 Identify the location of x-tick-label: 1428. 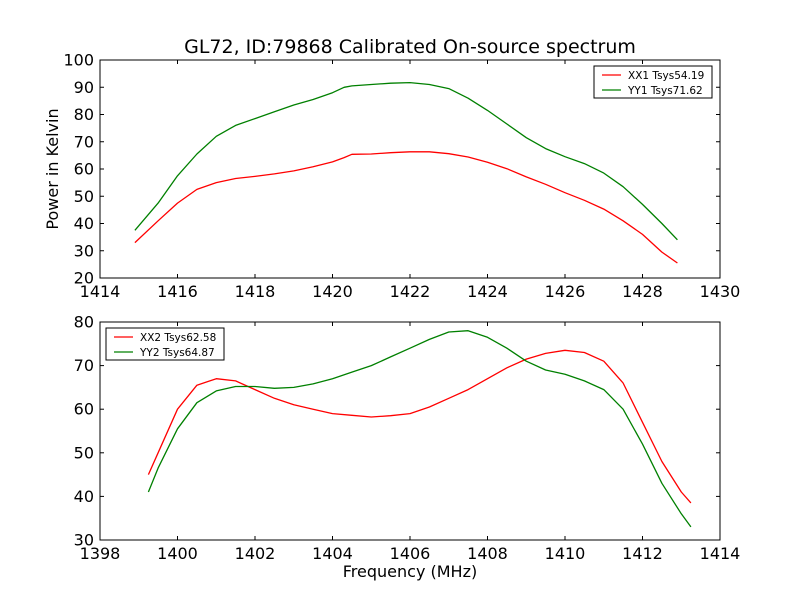
(642, 291).